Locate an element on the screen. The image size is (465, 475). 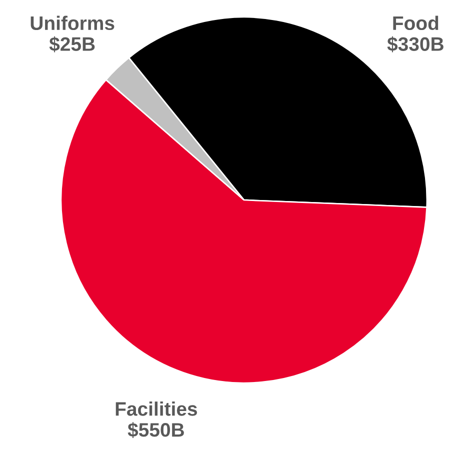
slice-label: Facilities is located at coordinates (156, 409).